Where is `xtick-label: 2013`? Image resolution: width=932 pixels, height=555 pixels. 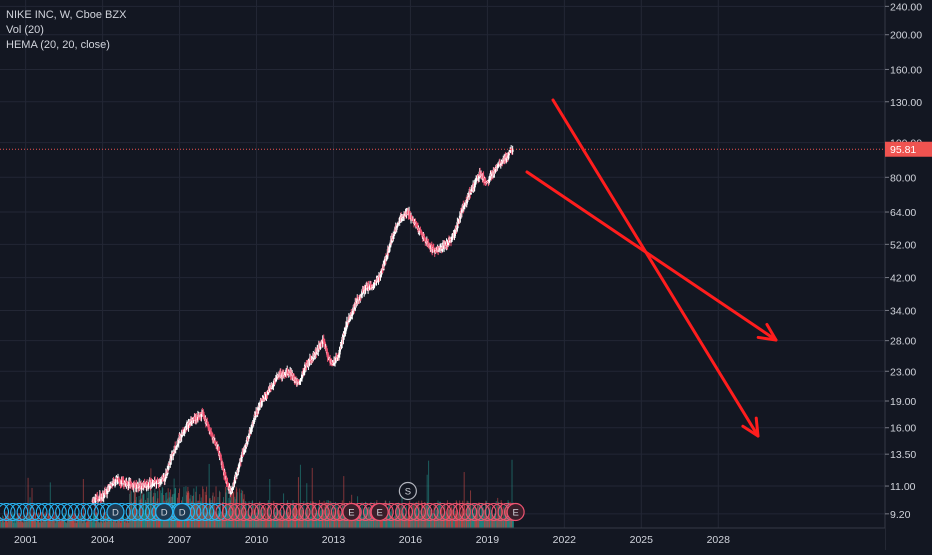
xtick-label: 2013 is located at coordinates (334, 540).